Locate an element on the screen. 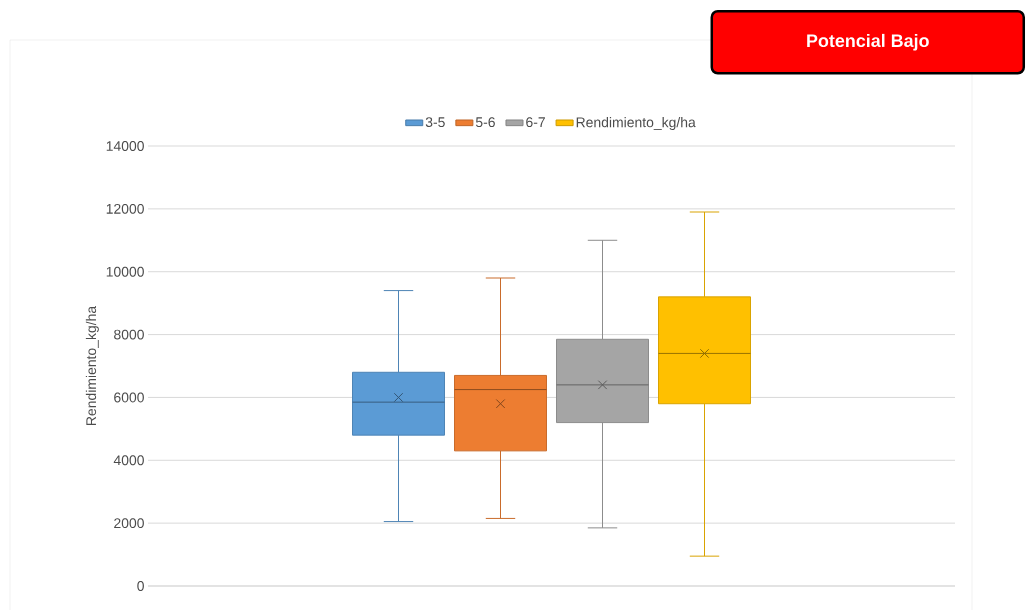 This screenshot has height=610, width=1027. y-tick-label: 8000 is located at coordinates (129, 334).